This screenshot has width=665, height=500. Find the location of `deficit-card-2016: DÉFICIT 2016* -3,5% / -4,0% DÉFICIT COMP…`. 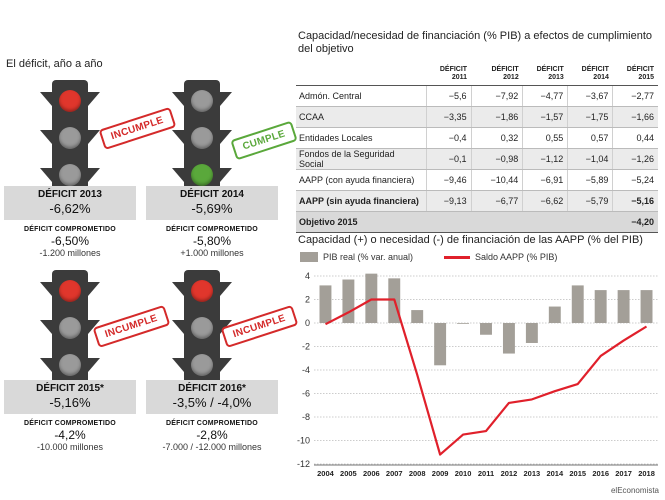

deficit-card-2016: DÉFICIT 2016* -3,5% / -4,0% DÉFICIT COMP… is located at coordinates (212, 416).